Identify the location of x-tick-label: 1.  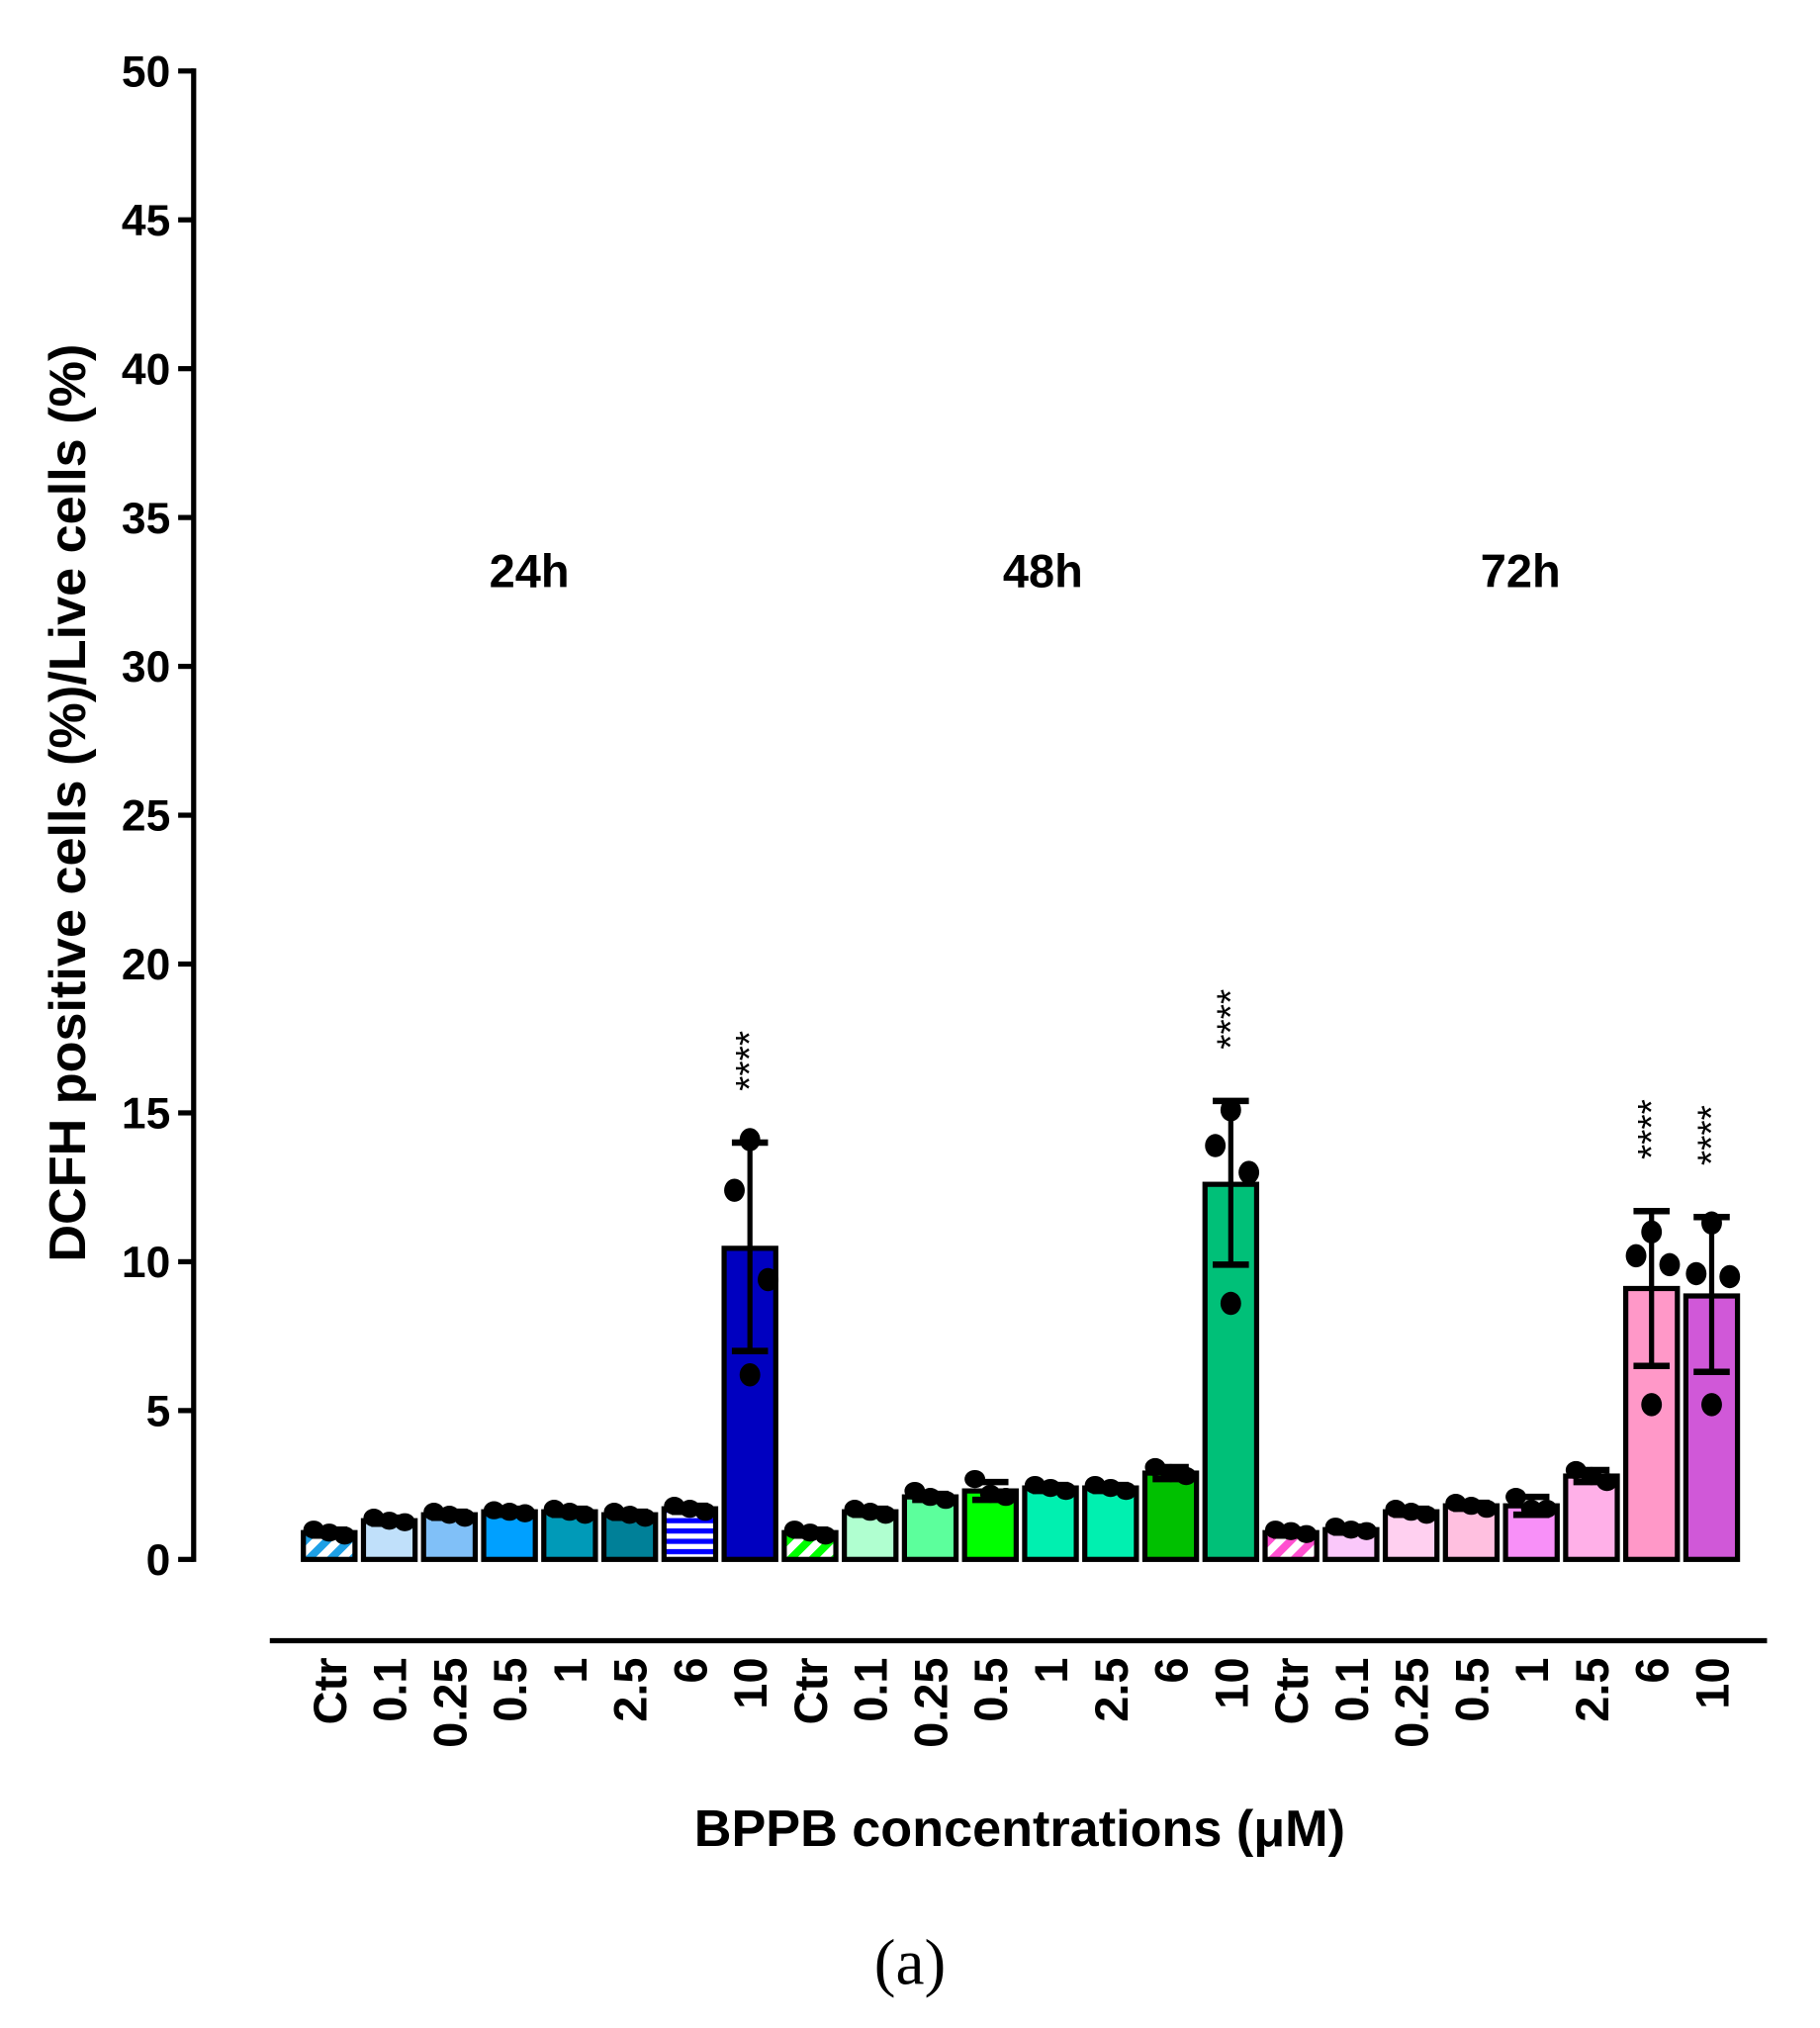
(570, 1670).